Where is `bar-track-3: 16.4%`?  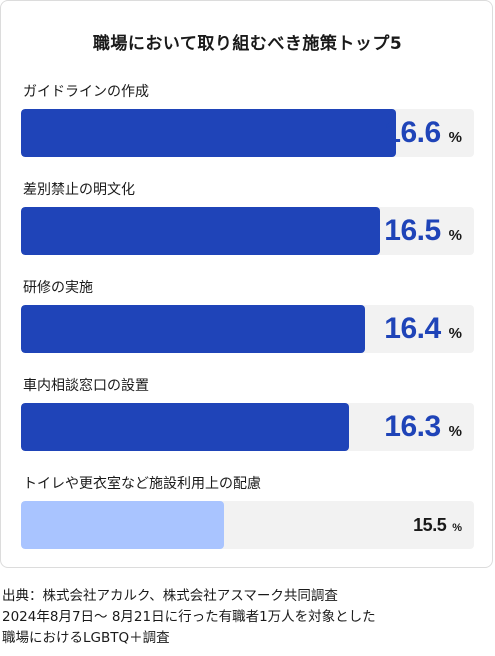
bar-track-3: 16.4% is located at coordinates (247, 329).